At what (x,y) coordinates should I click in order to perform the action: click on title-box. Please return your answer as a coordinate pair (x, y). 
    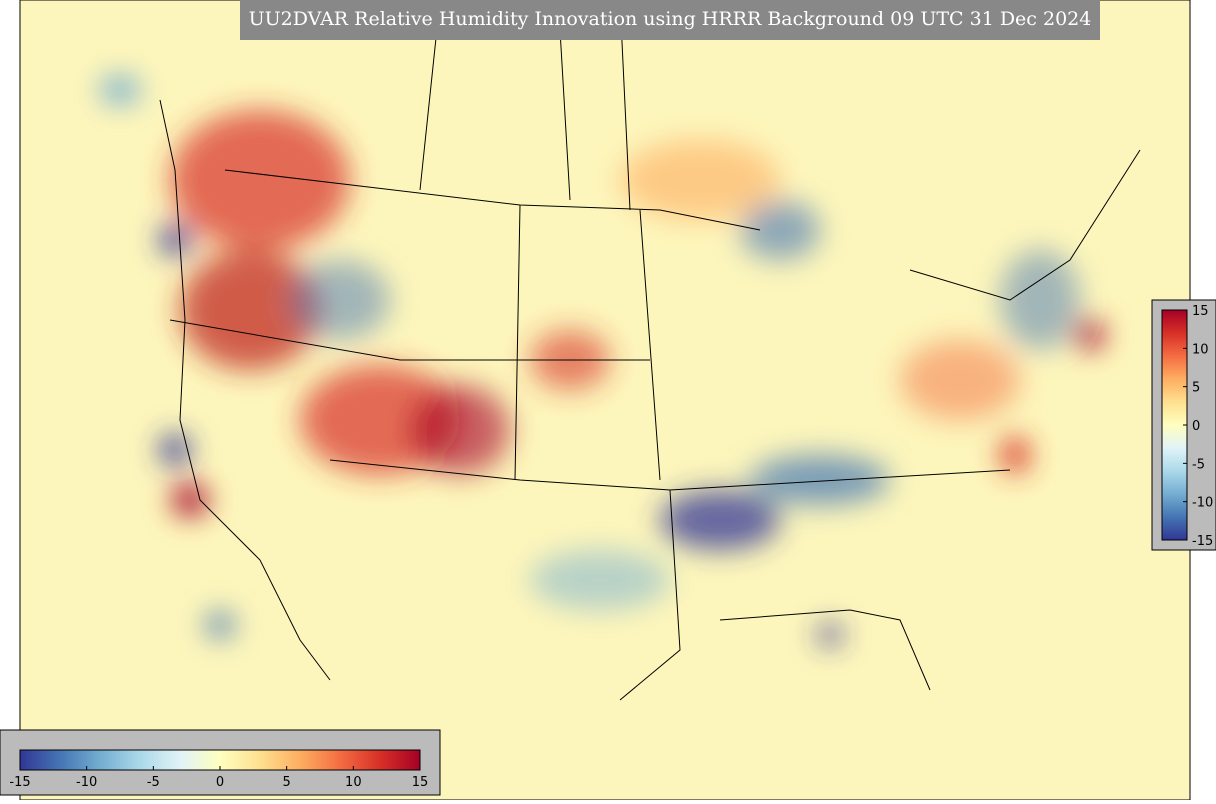
    Looking at the image, I should click on (670, 20).